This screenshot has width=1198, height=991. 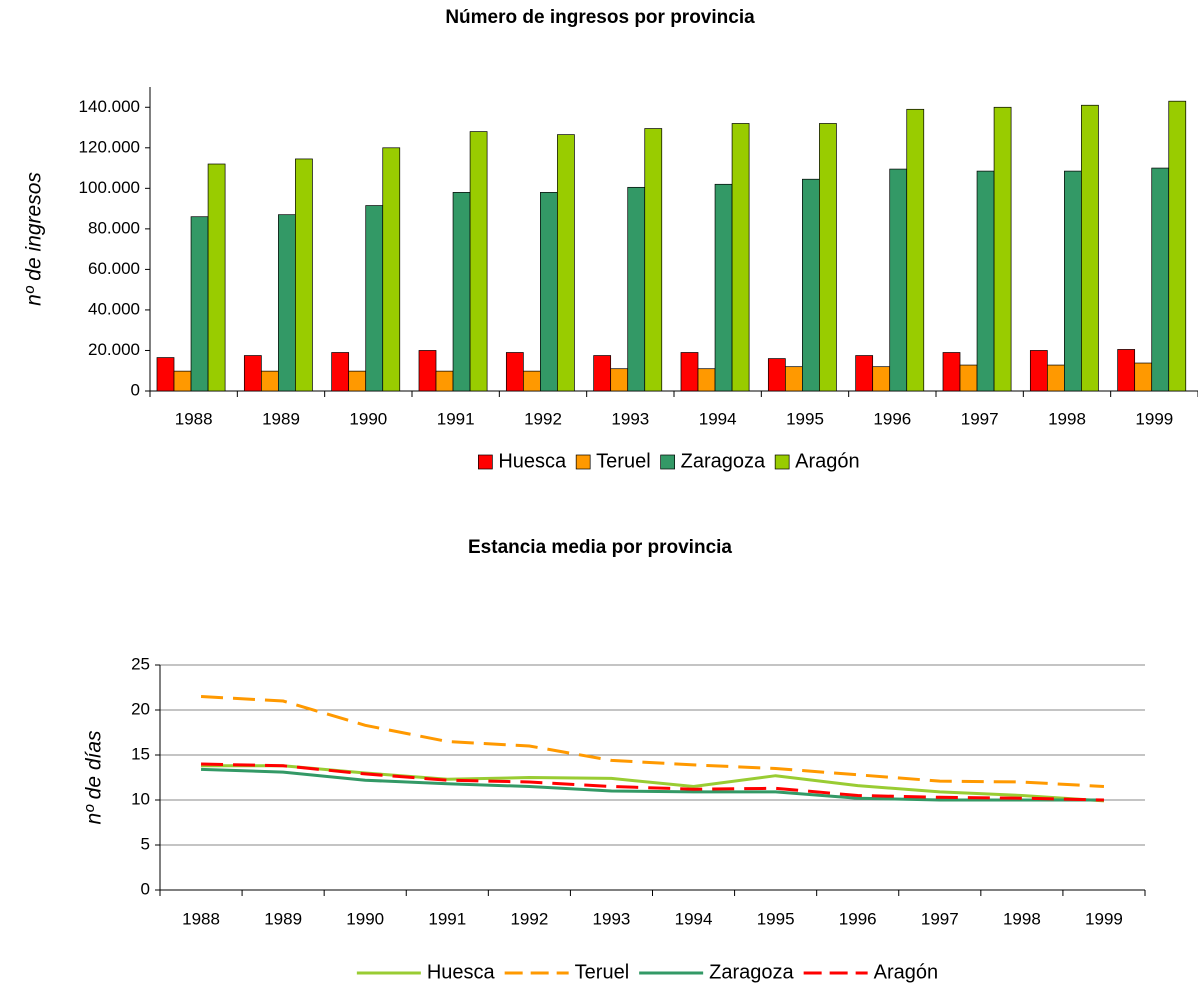 I want to click on x-tick-label: 1989, so click(x=281, y=418).